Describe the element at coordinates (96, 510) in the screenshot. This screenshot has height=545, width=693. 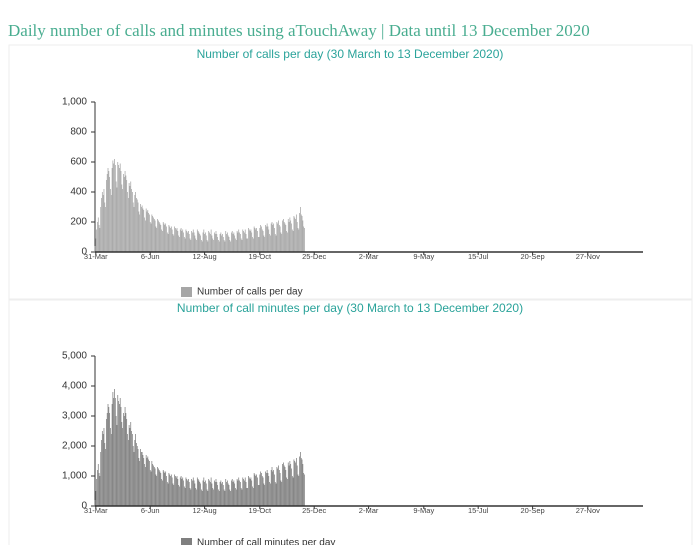
I see `x-tick-label: 31-Mar` at that location.